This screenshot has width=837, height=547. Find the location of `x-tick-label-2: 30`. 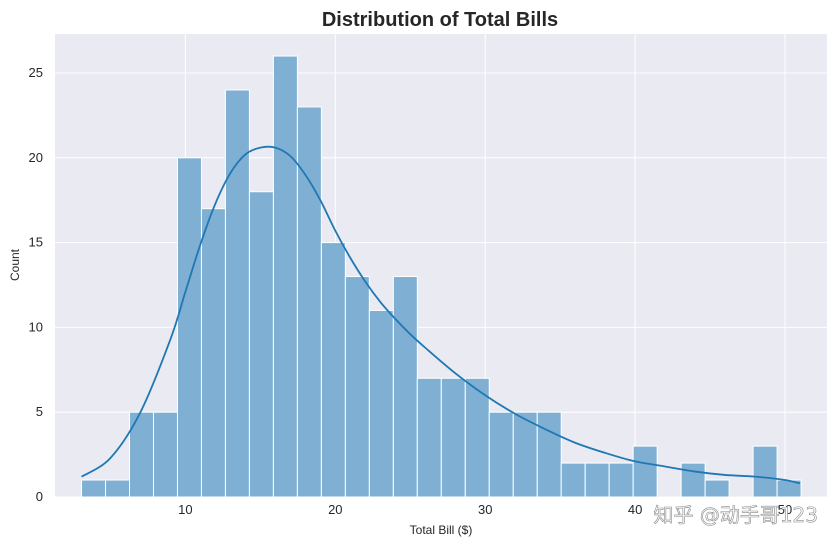

x-tick-label-2: 30 is located at coordinates (485, 509).